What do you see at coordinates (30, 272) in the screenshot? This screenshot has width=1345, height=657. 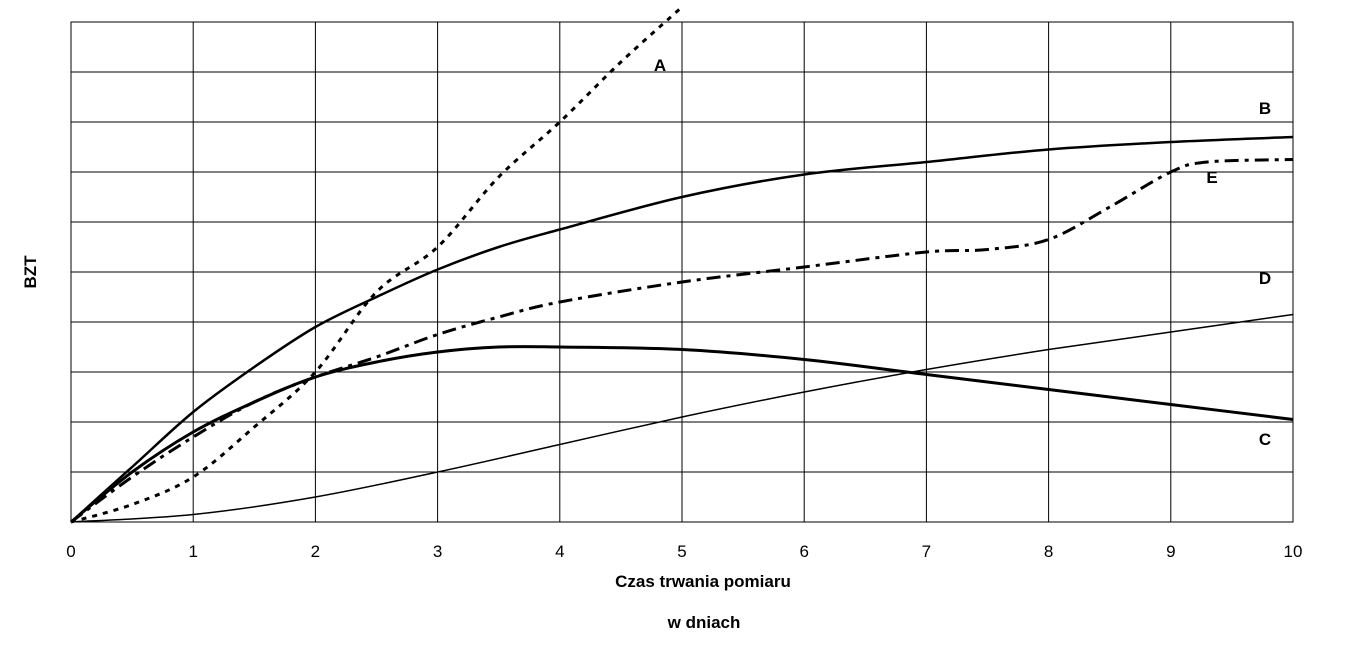 I see `y-axis-title: BZT` at bounding box center [30, 272].